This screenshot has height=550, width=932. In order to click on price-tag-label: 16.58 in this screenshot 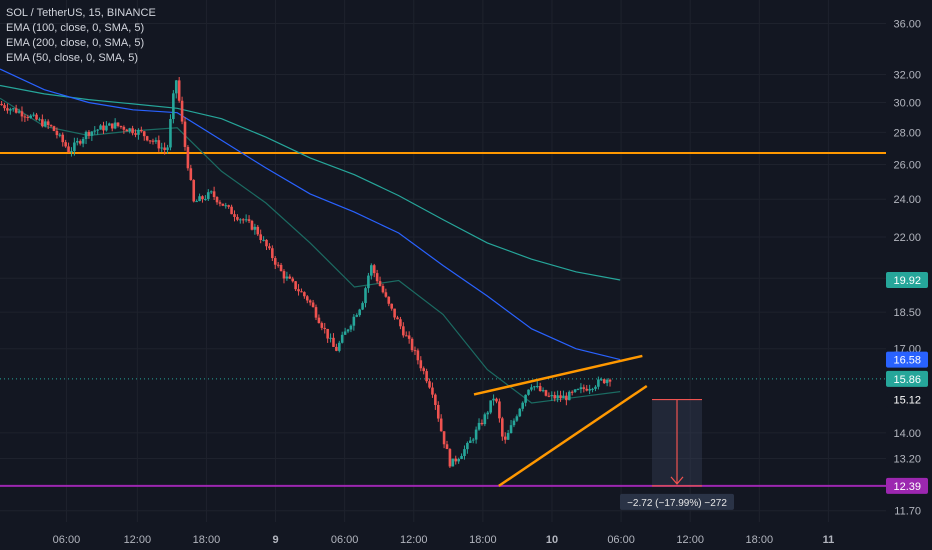, I will do `click(907, 361)`.